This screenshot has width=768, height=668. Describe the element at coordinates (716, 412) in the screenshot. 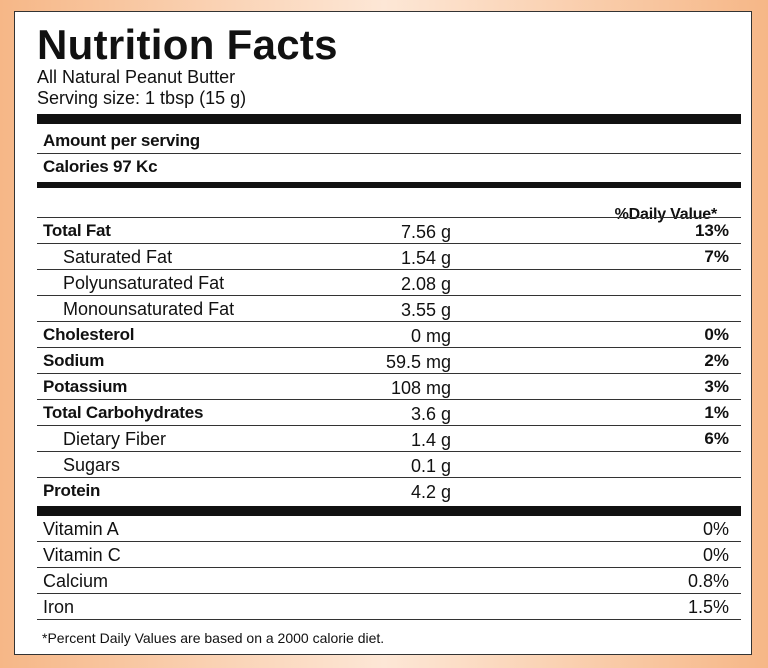

I see `nutrient-daily-value: 1%` at that location.